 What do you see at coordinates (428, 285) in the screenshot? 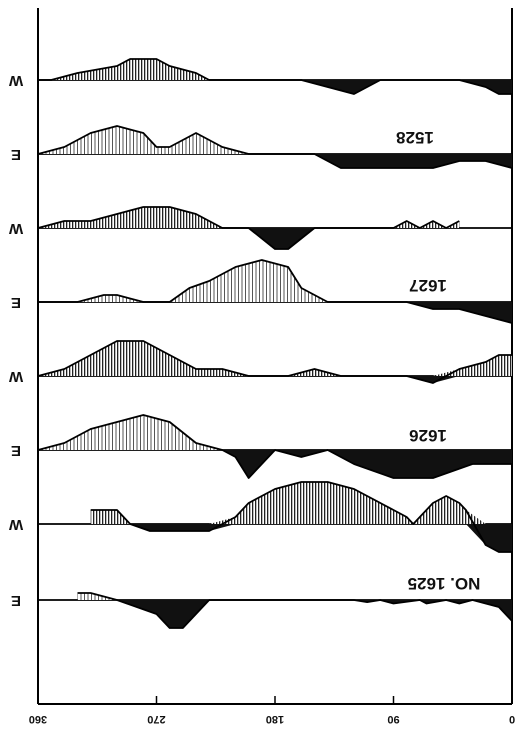
I see `panel-label: 1627` at bounding box center [428, 285].